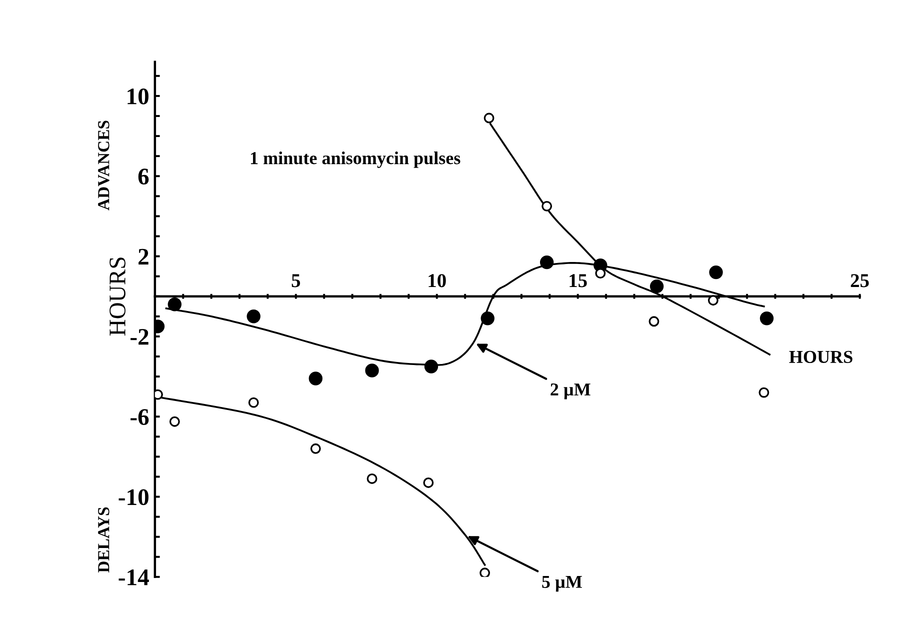  I want to click on text: ADVANCES, so click(104, 165).